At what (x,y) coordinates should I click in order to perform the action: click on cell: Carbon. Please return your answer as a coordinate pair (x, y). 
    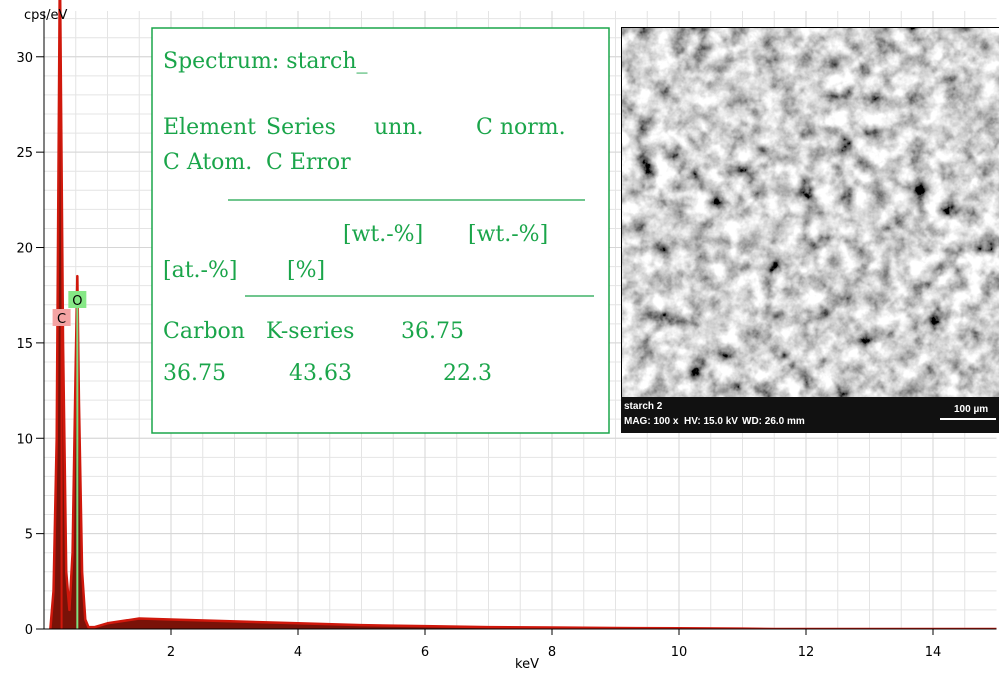
    Looking at the image, I should click on (204, 331).